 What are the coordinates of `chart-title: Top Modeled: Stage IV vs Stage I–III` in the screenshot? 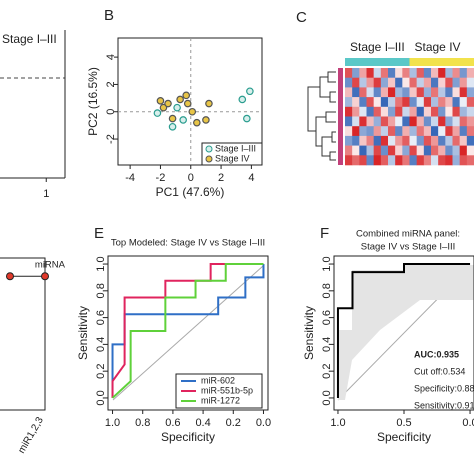 It's located at (188, 243).